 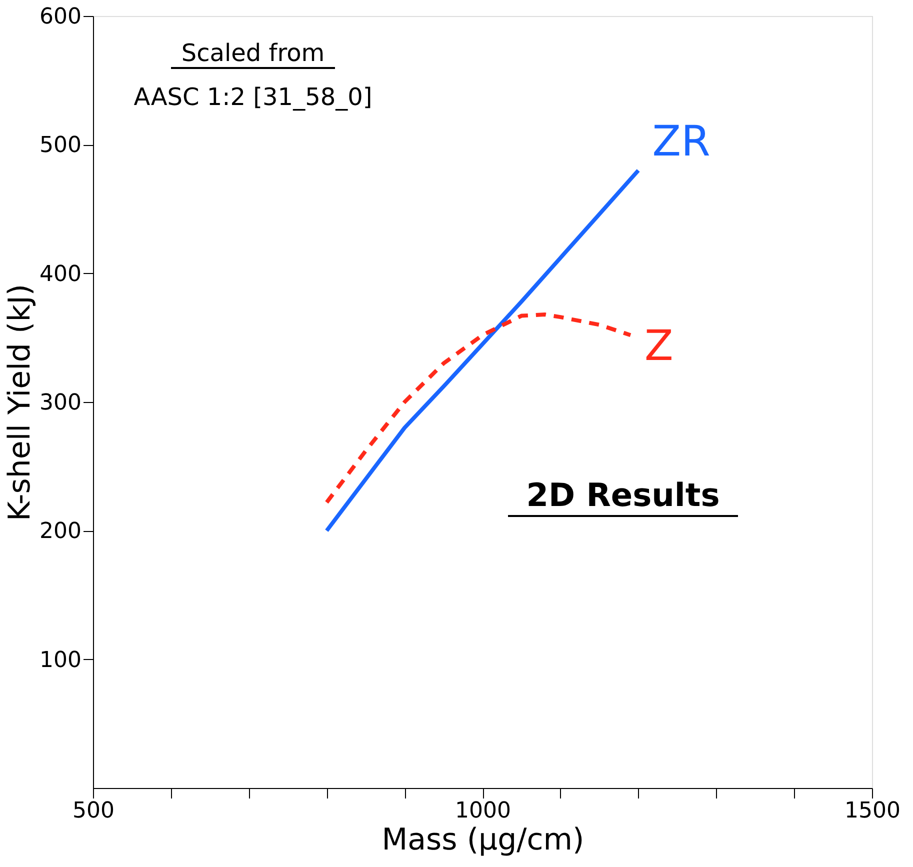 I want to click on x-tick-label: 1000, so click(x=483, y=811).